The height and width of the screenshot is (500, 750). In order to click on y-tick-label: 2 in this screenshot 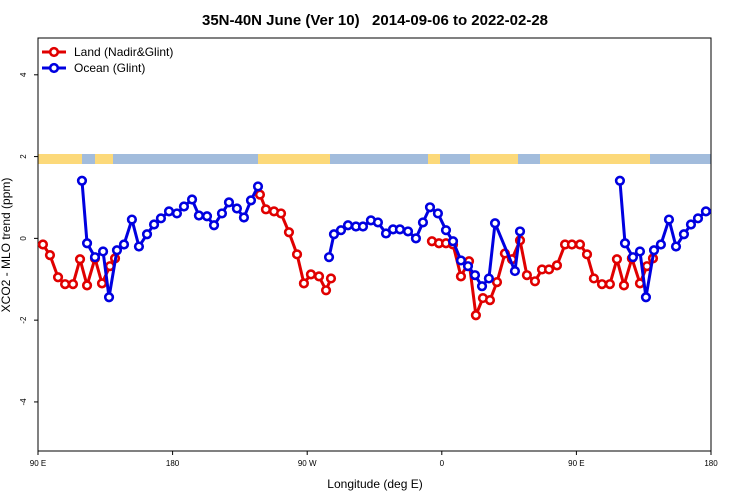, I will do `click(23, 156)`.